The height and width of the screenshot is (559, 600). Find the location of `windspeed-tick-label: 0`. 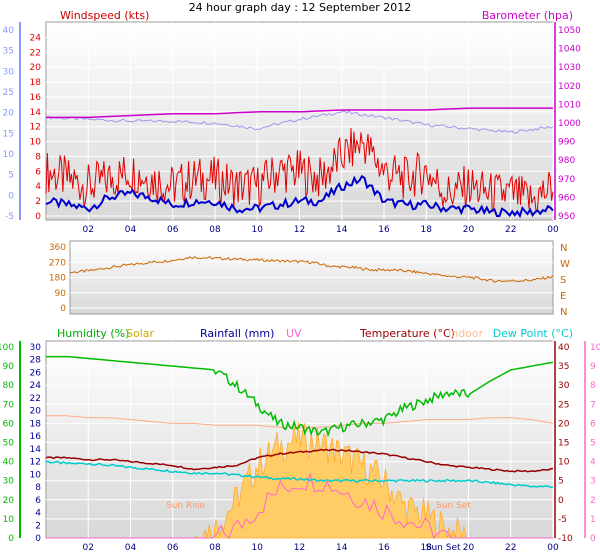

windspeed-tick-label: 0 is located at coordinates (38, 217).